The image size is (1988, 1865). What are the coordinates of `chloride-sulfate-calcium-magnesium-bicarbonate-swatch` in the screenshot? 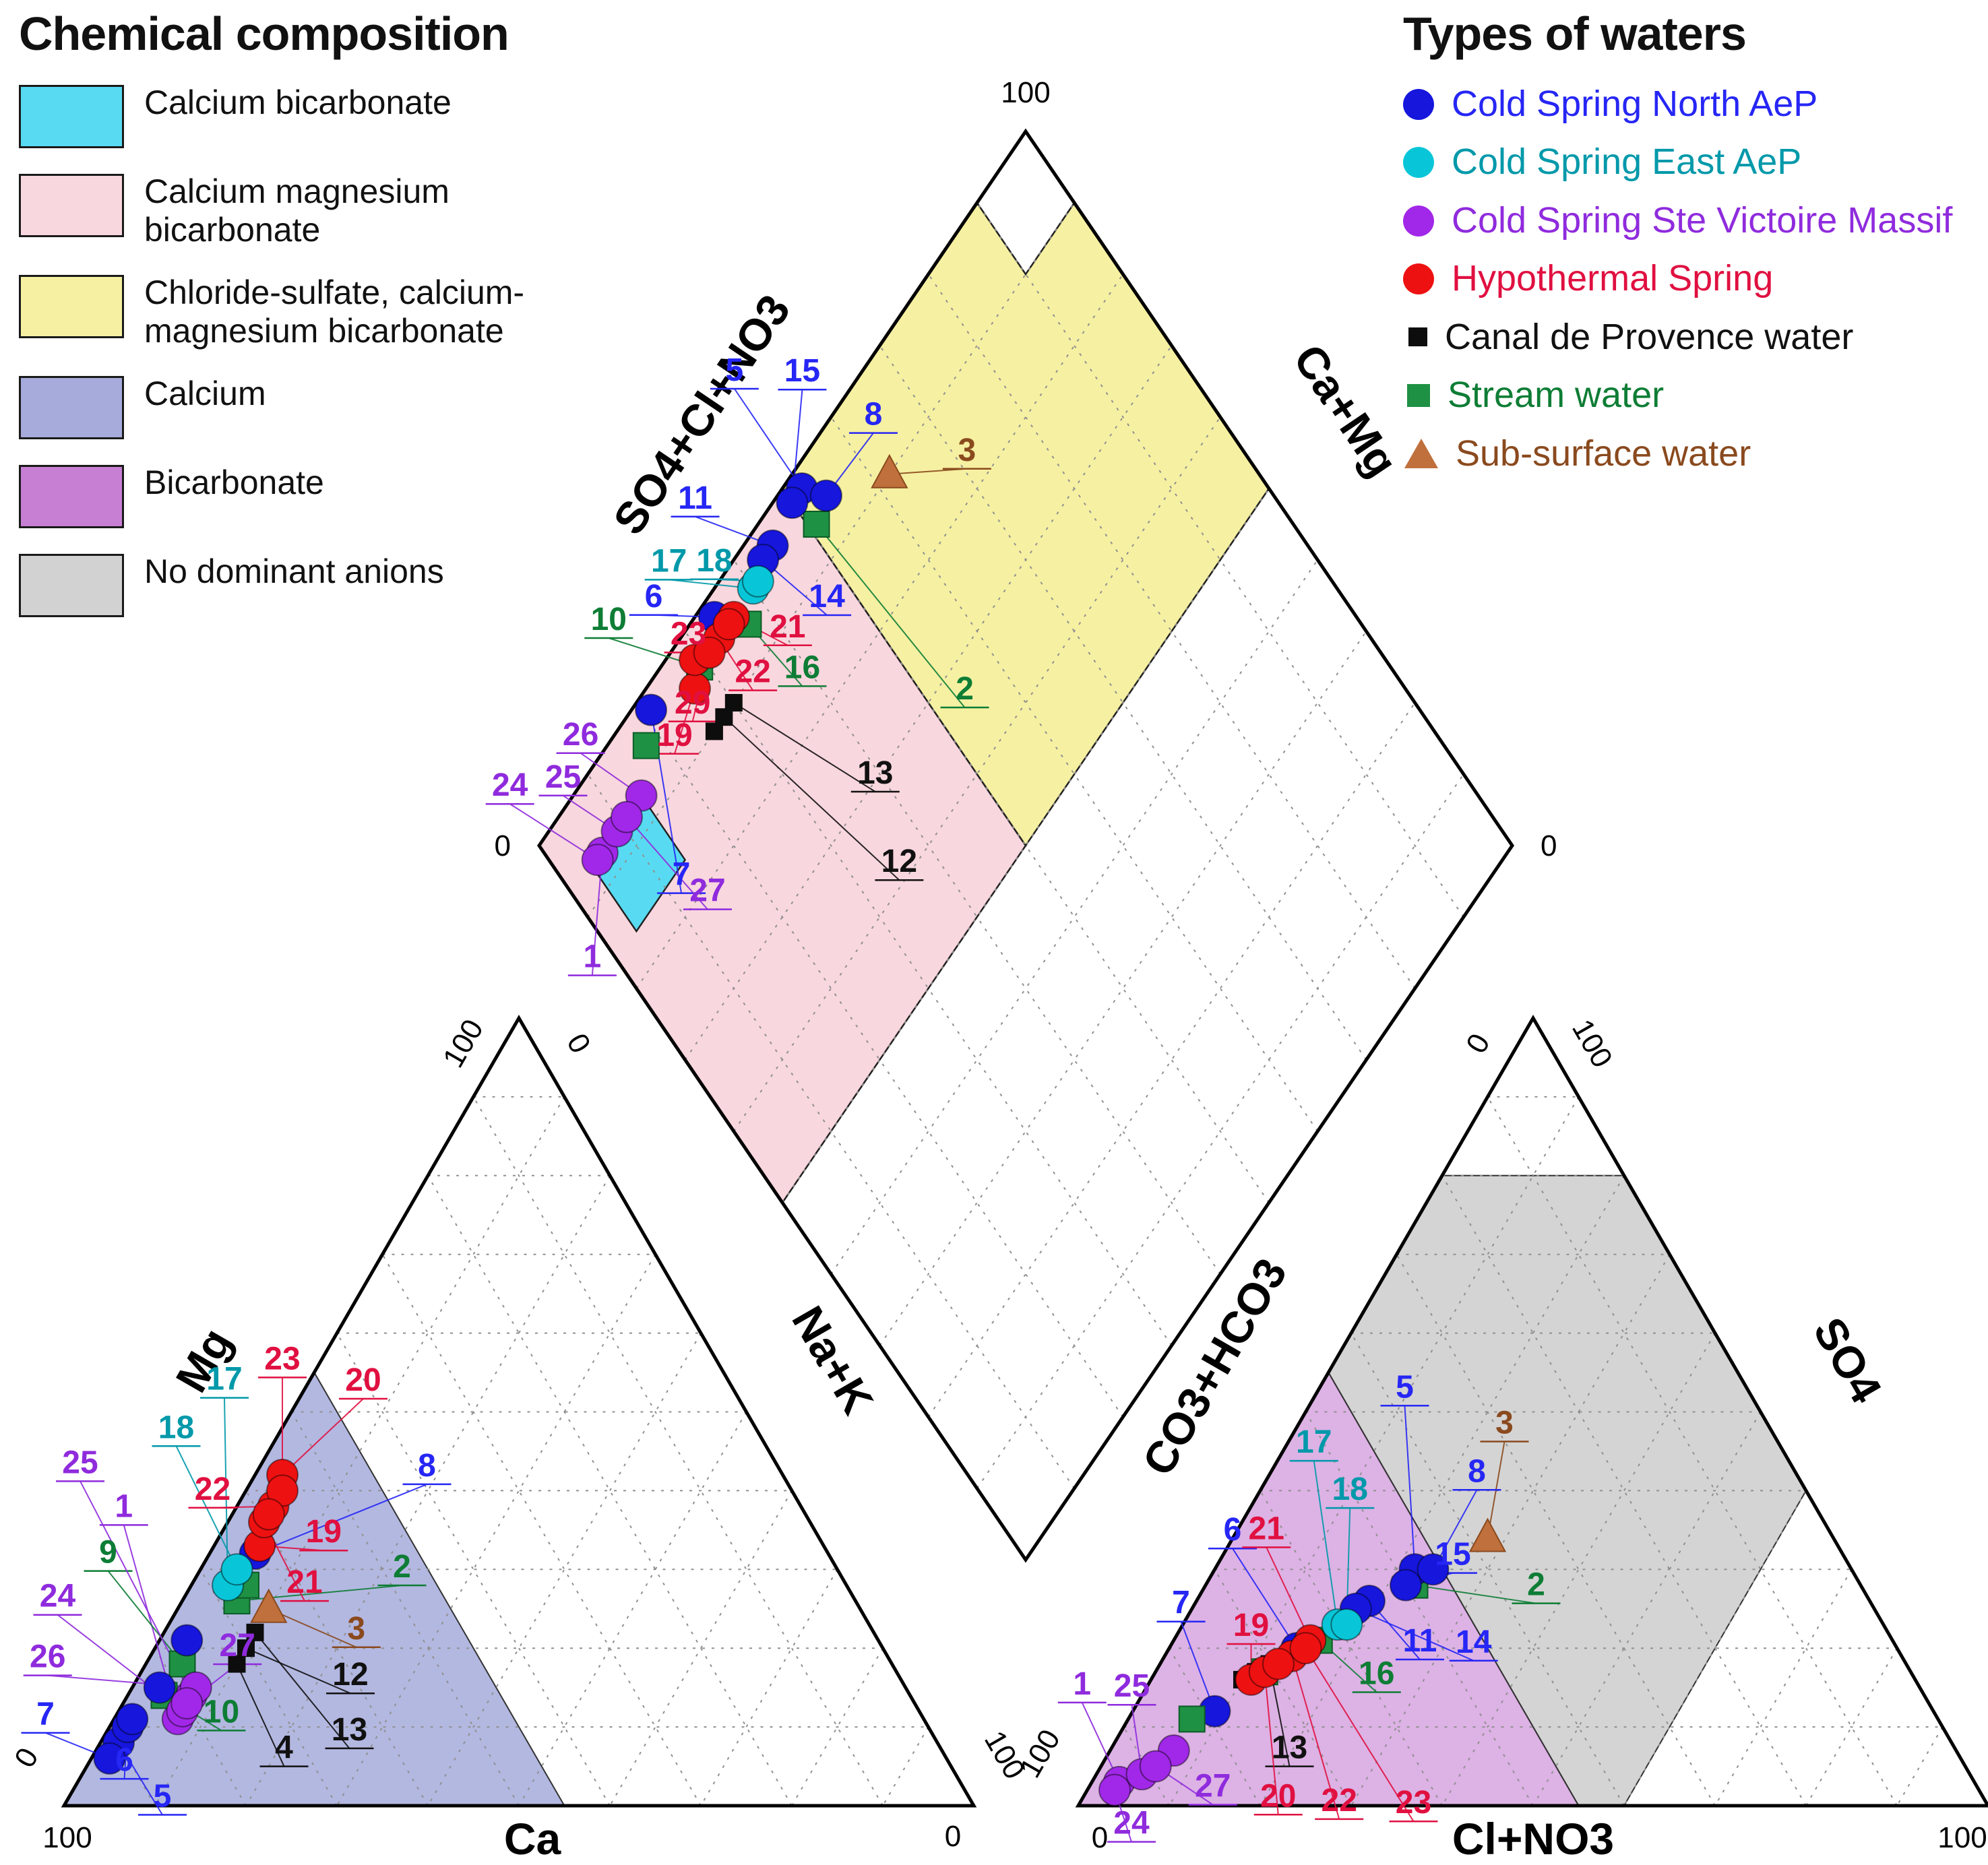 It's located at (71, 306).